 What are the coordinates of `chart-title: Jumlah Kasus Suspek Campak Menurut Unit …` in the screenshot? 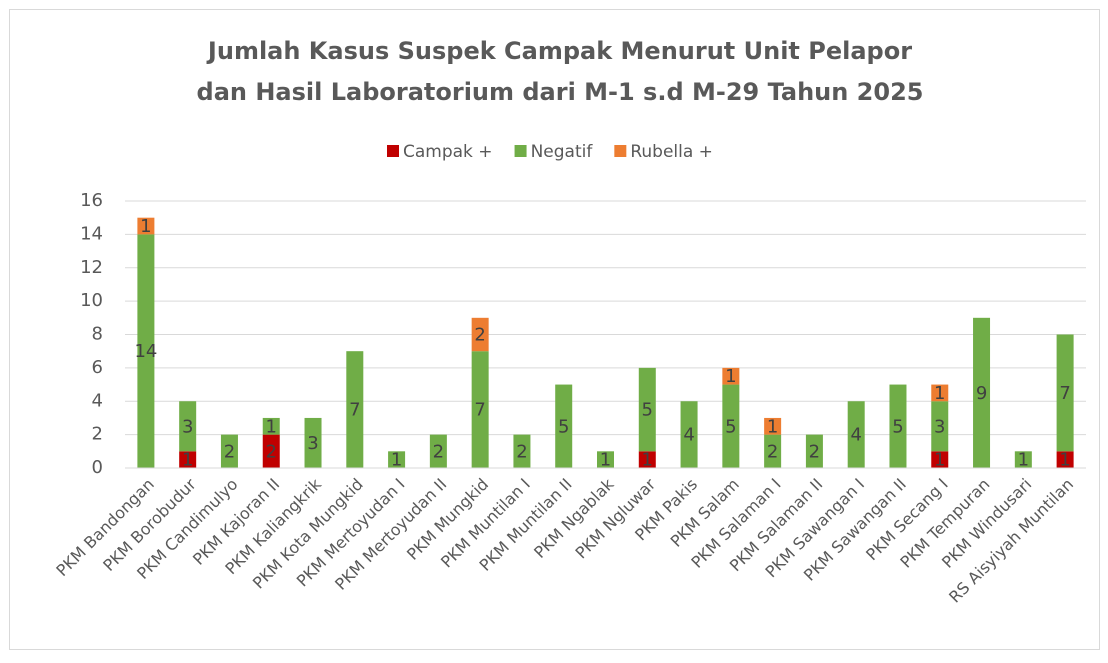 It's located at (559, 51).